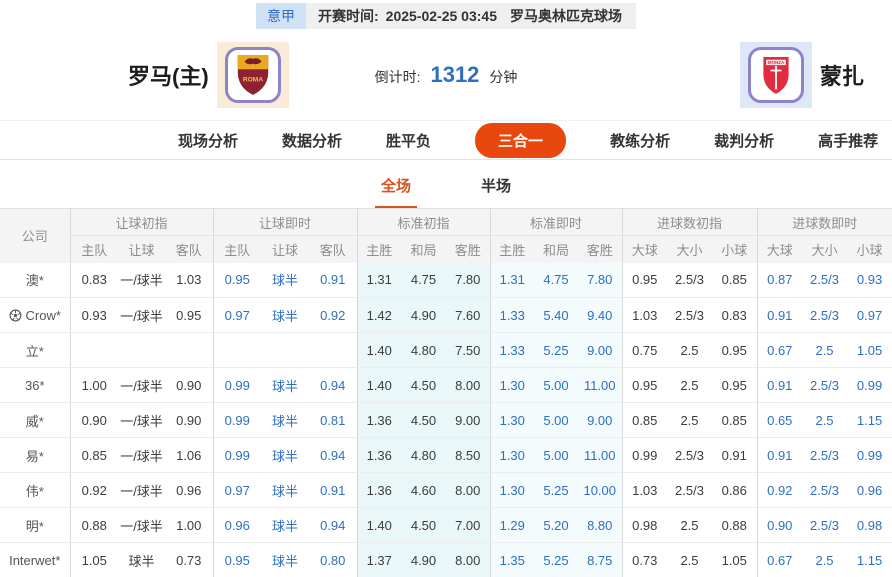  What do you see at coordinates (189, 280) in the screenshot?
I see `odds-cell-handicap-initial: 1.03` at bounding box center [189, 280].